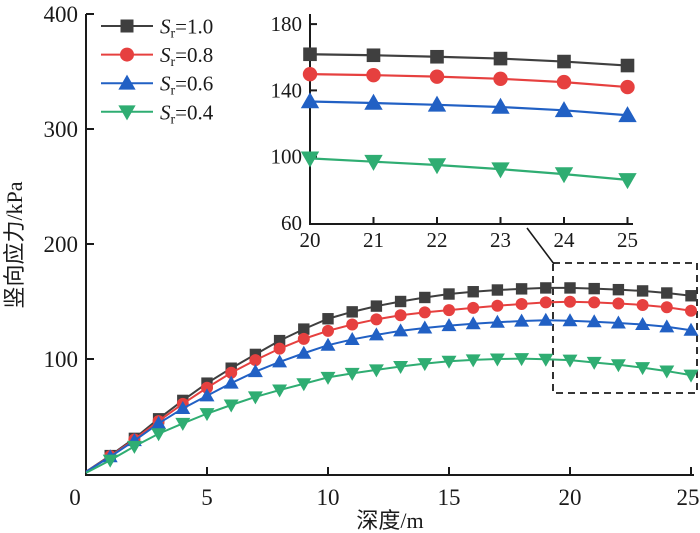 The height and width of the screenshot is (533, 700). Describe the element at coordinates (127, 82) in the screenshot. I see `legend-marker-sr-0.6` at that location.